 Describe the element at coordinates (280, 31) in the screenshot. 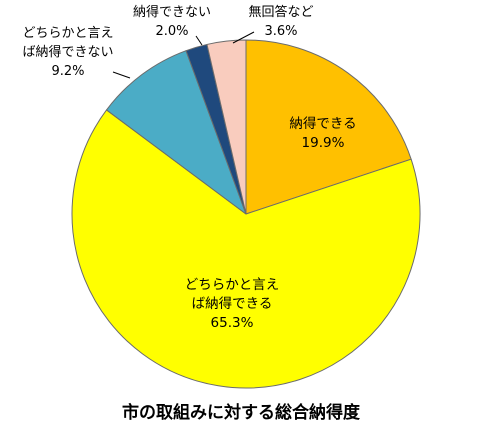

I see `slice-value-label: 3.6%` at that location.